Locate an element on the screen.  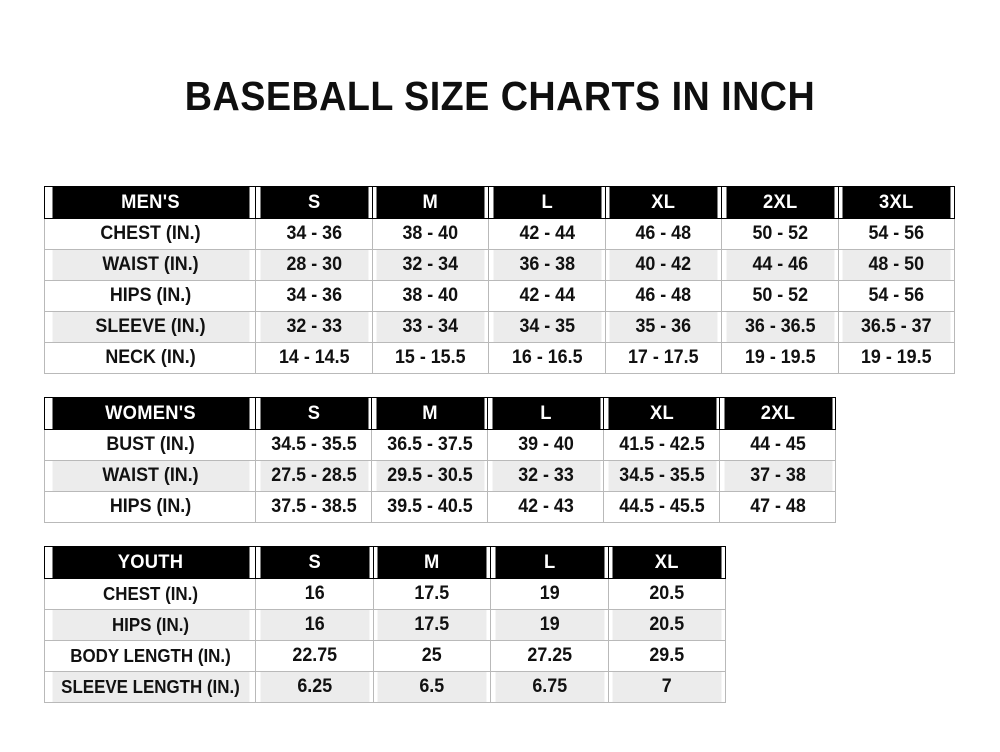
womens-measurement-value: 47 - 48 is located at coordinates (777, 507).